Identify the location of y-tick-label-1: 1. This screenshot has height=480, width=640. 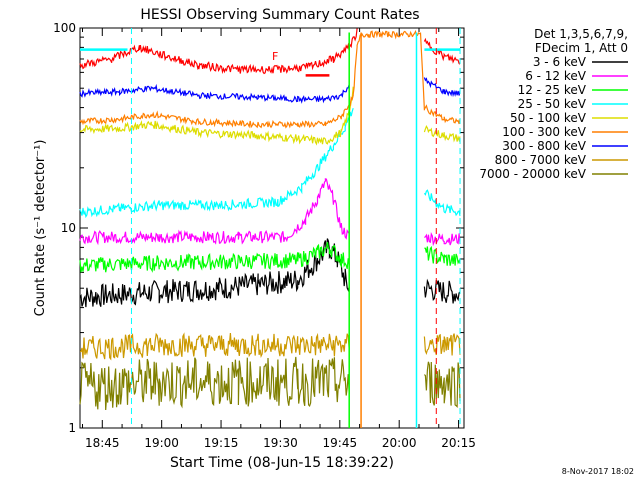
(72, 428).